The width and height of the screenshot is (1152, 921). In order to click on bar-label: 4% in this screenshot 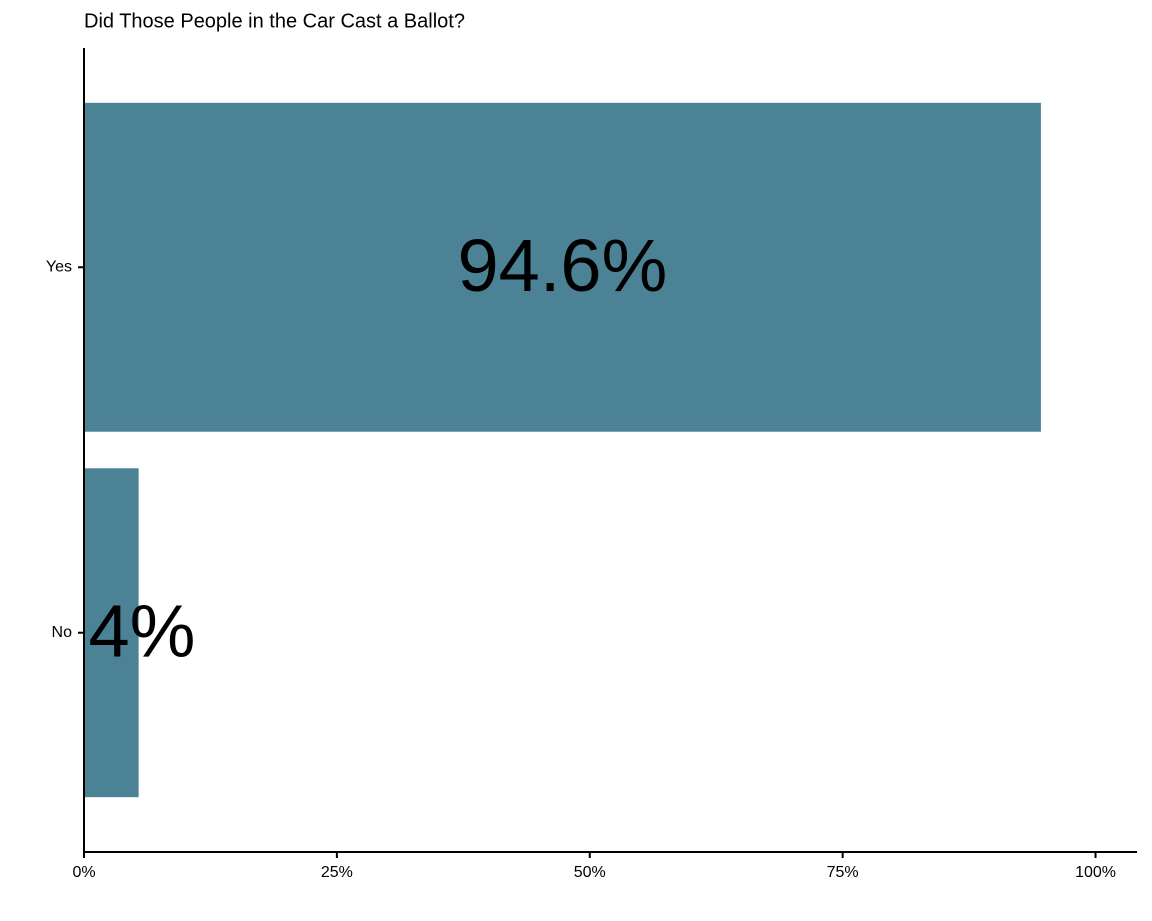, I will do `click(142, 630)`.